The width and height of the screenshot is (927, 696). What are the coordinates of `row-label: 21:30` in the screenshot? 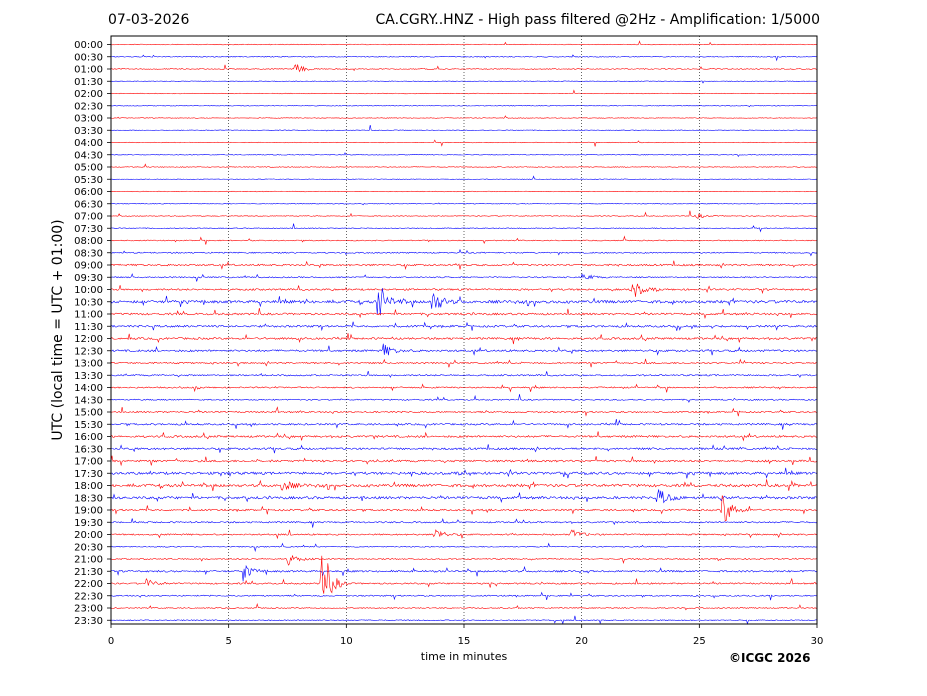 It's located at (88, 572).